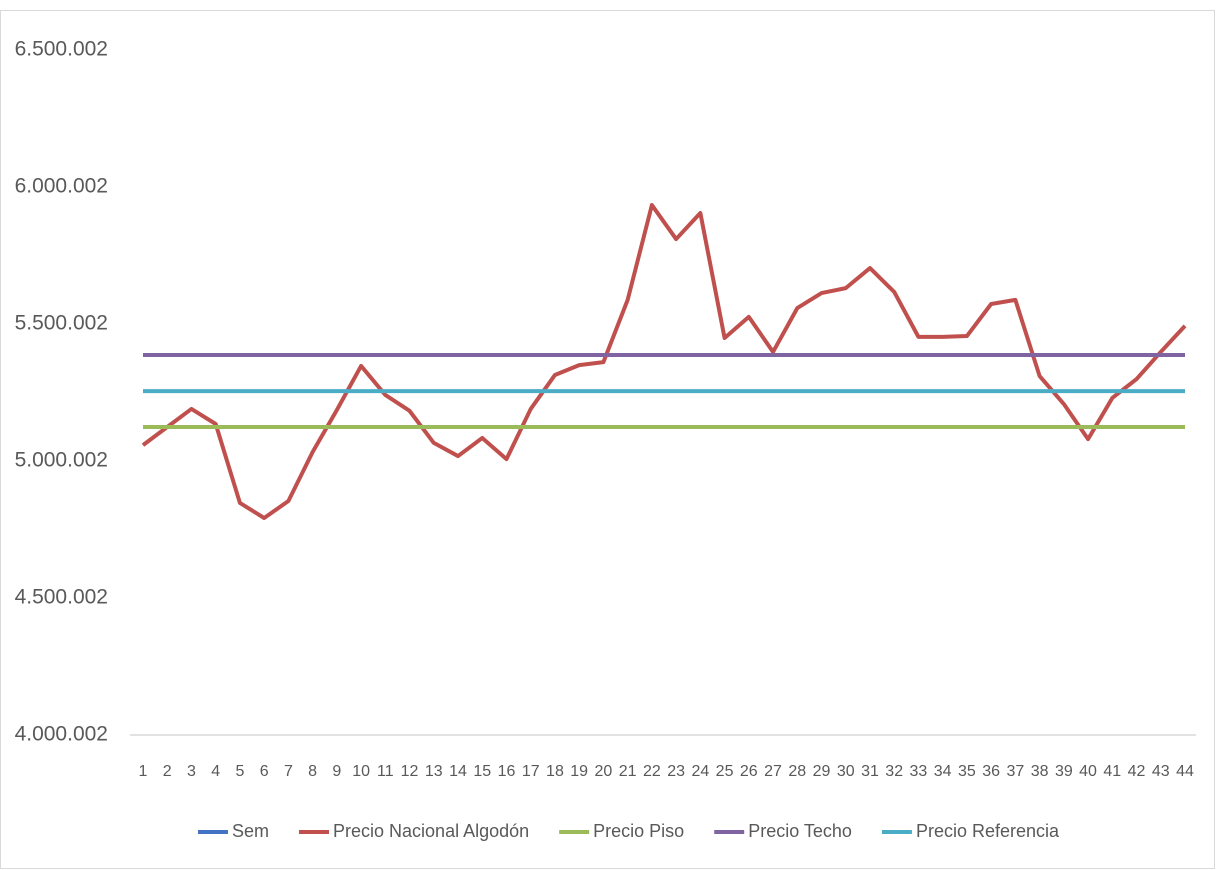 Image resolution: width=1216 pixels, height=870 pixels. I want to click on x-tick-label: 14, so click(458, 771).